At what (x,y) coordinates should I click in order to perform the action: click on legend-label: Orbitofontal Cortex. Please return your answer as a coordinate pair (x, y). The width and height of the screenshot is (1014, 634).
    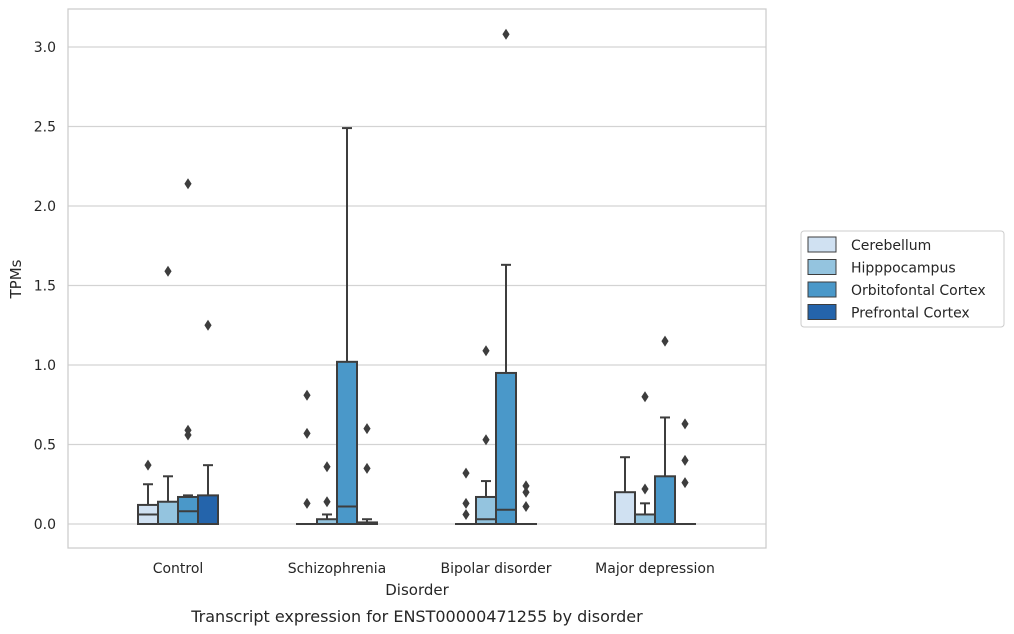
    Looking at the image, I should click on (918, 291).